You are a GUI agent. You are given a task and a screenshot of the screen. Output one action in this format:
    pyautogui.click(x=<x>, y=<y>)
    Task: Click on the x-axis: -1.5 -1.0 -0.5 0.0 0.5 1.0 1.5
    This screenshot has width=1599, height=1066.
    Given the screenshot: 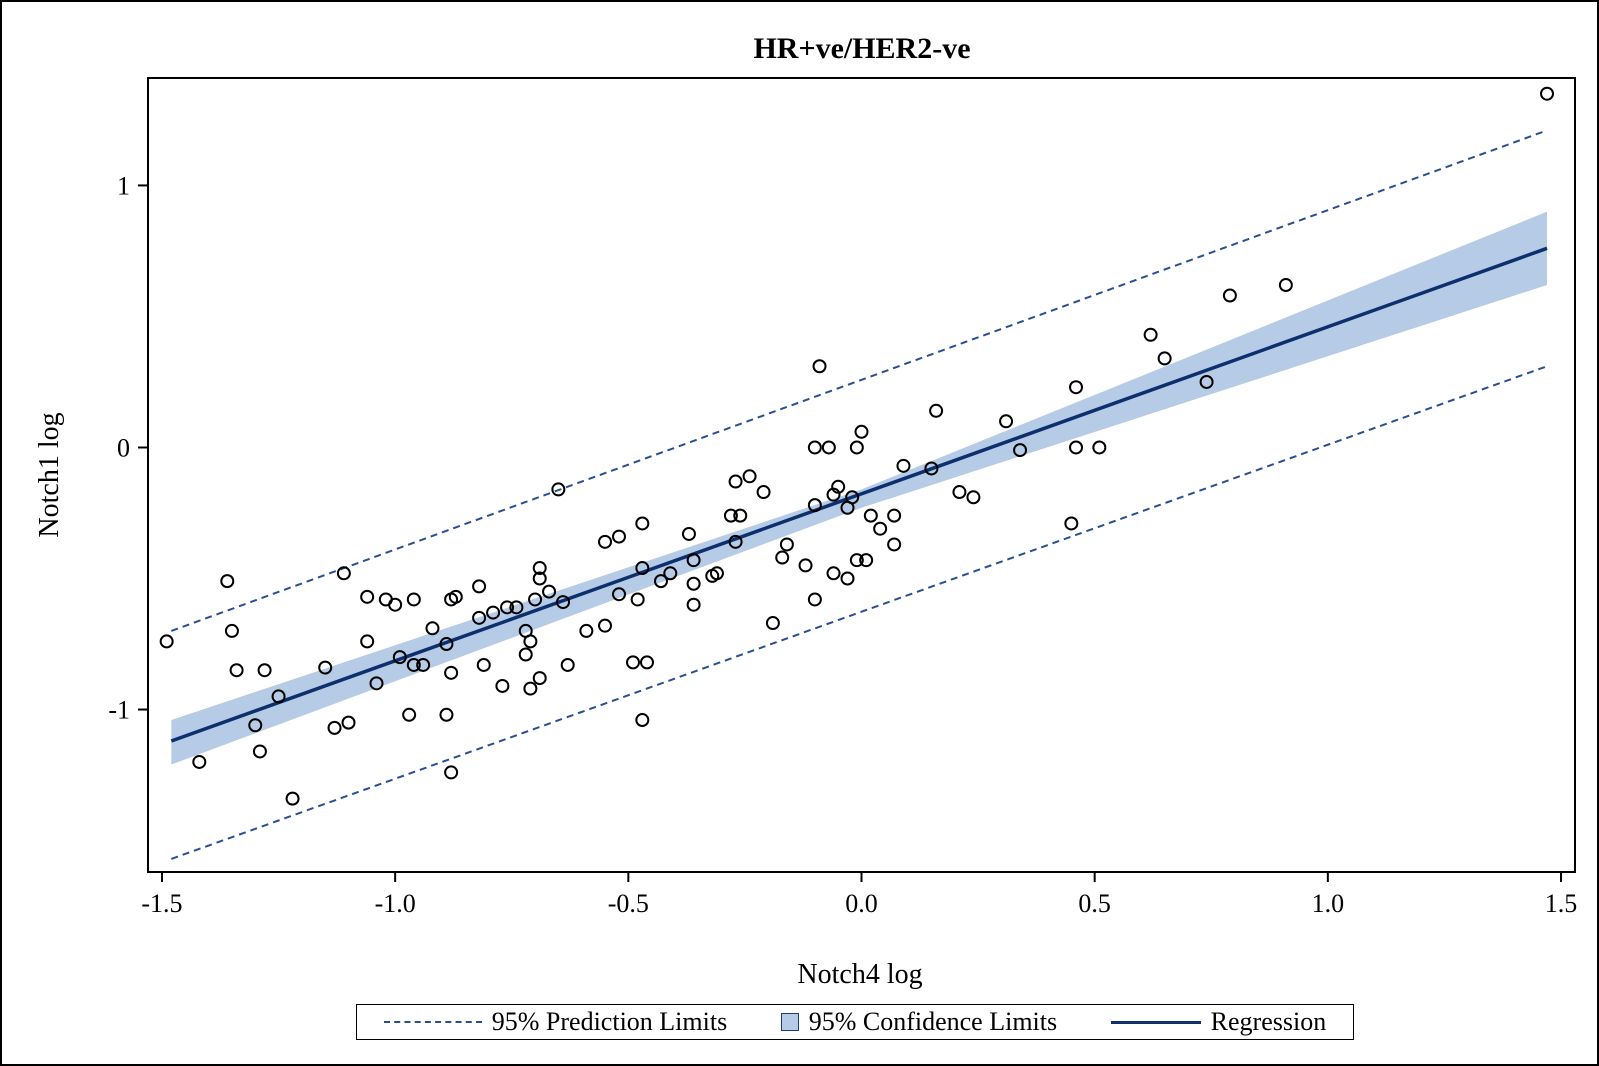 What is the action you would take?
    pyautogui.click(x=859, y=895)
    